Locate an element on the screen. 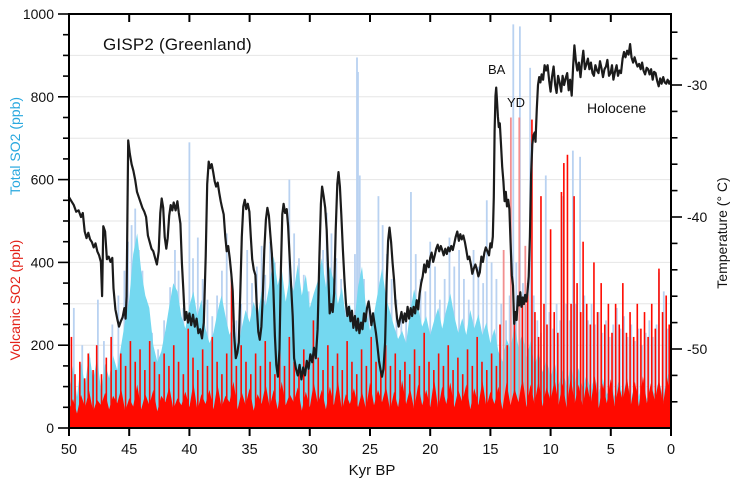 The image size is (740, 492). left-axis-title-total-so2: Total SO2 (ppb) is located at coordinates (15, 146).